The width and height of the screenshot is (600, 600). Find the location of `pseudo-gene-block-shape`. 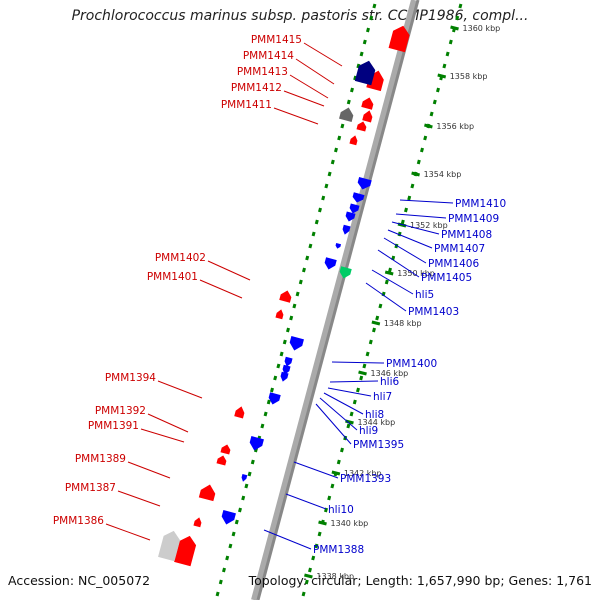

pseudo-gene-block-shape is located at coordinates (347, 114).